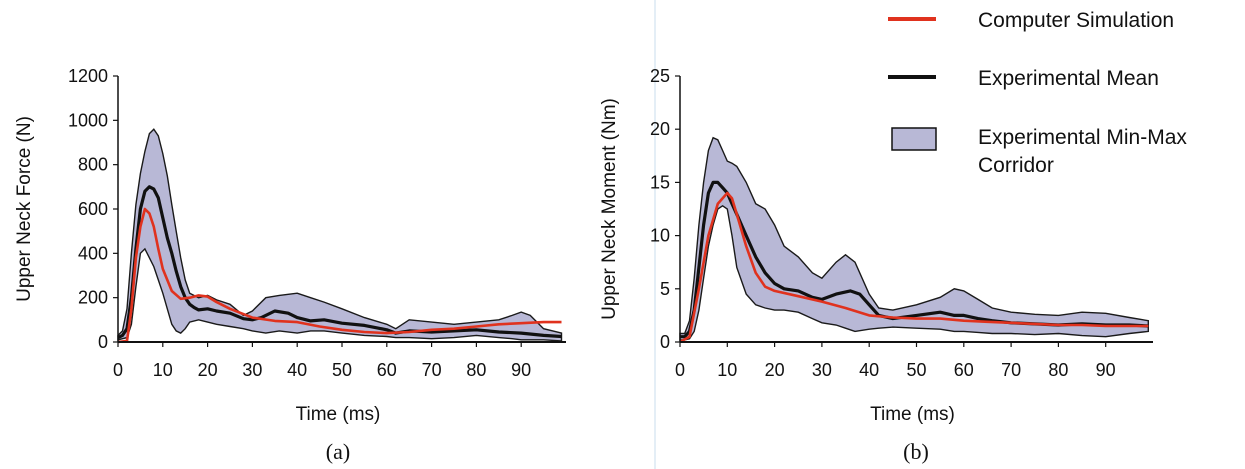  I want to click on panel-caption: (b), so click(916, 451).